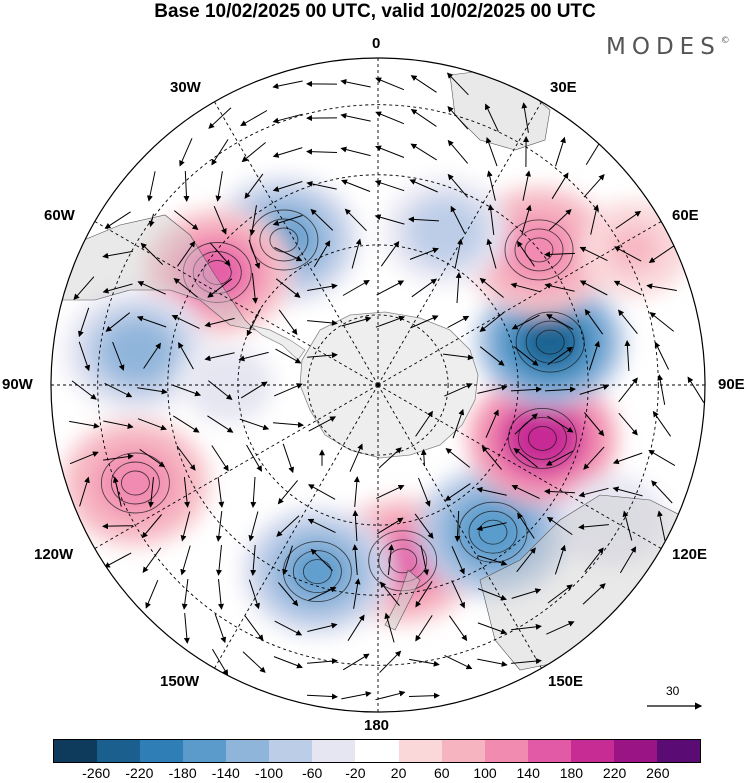 This screenshot has height=783, width=750. I want to click on colorbar-tick-label: 220, so click(614, 773).